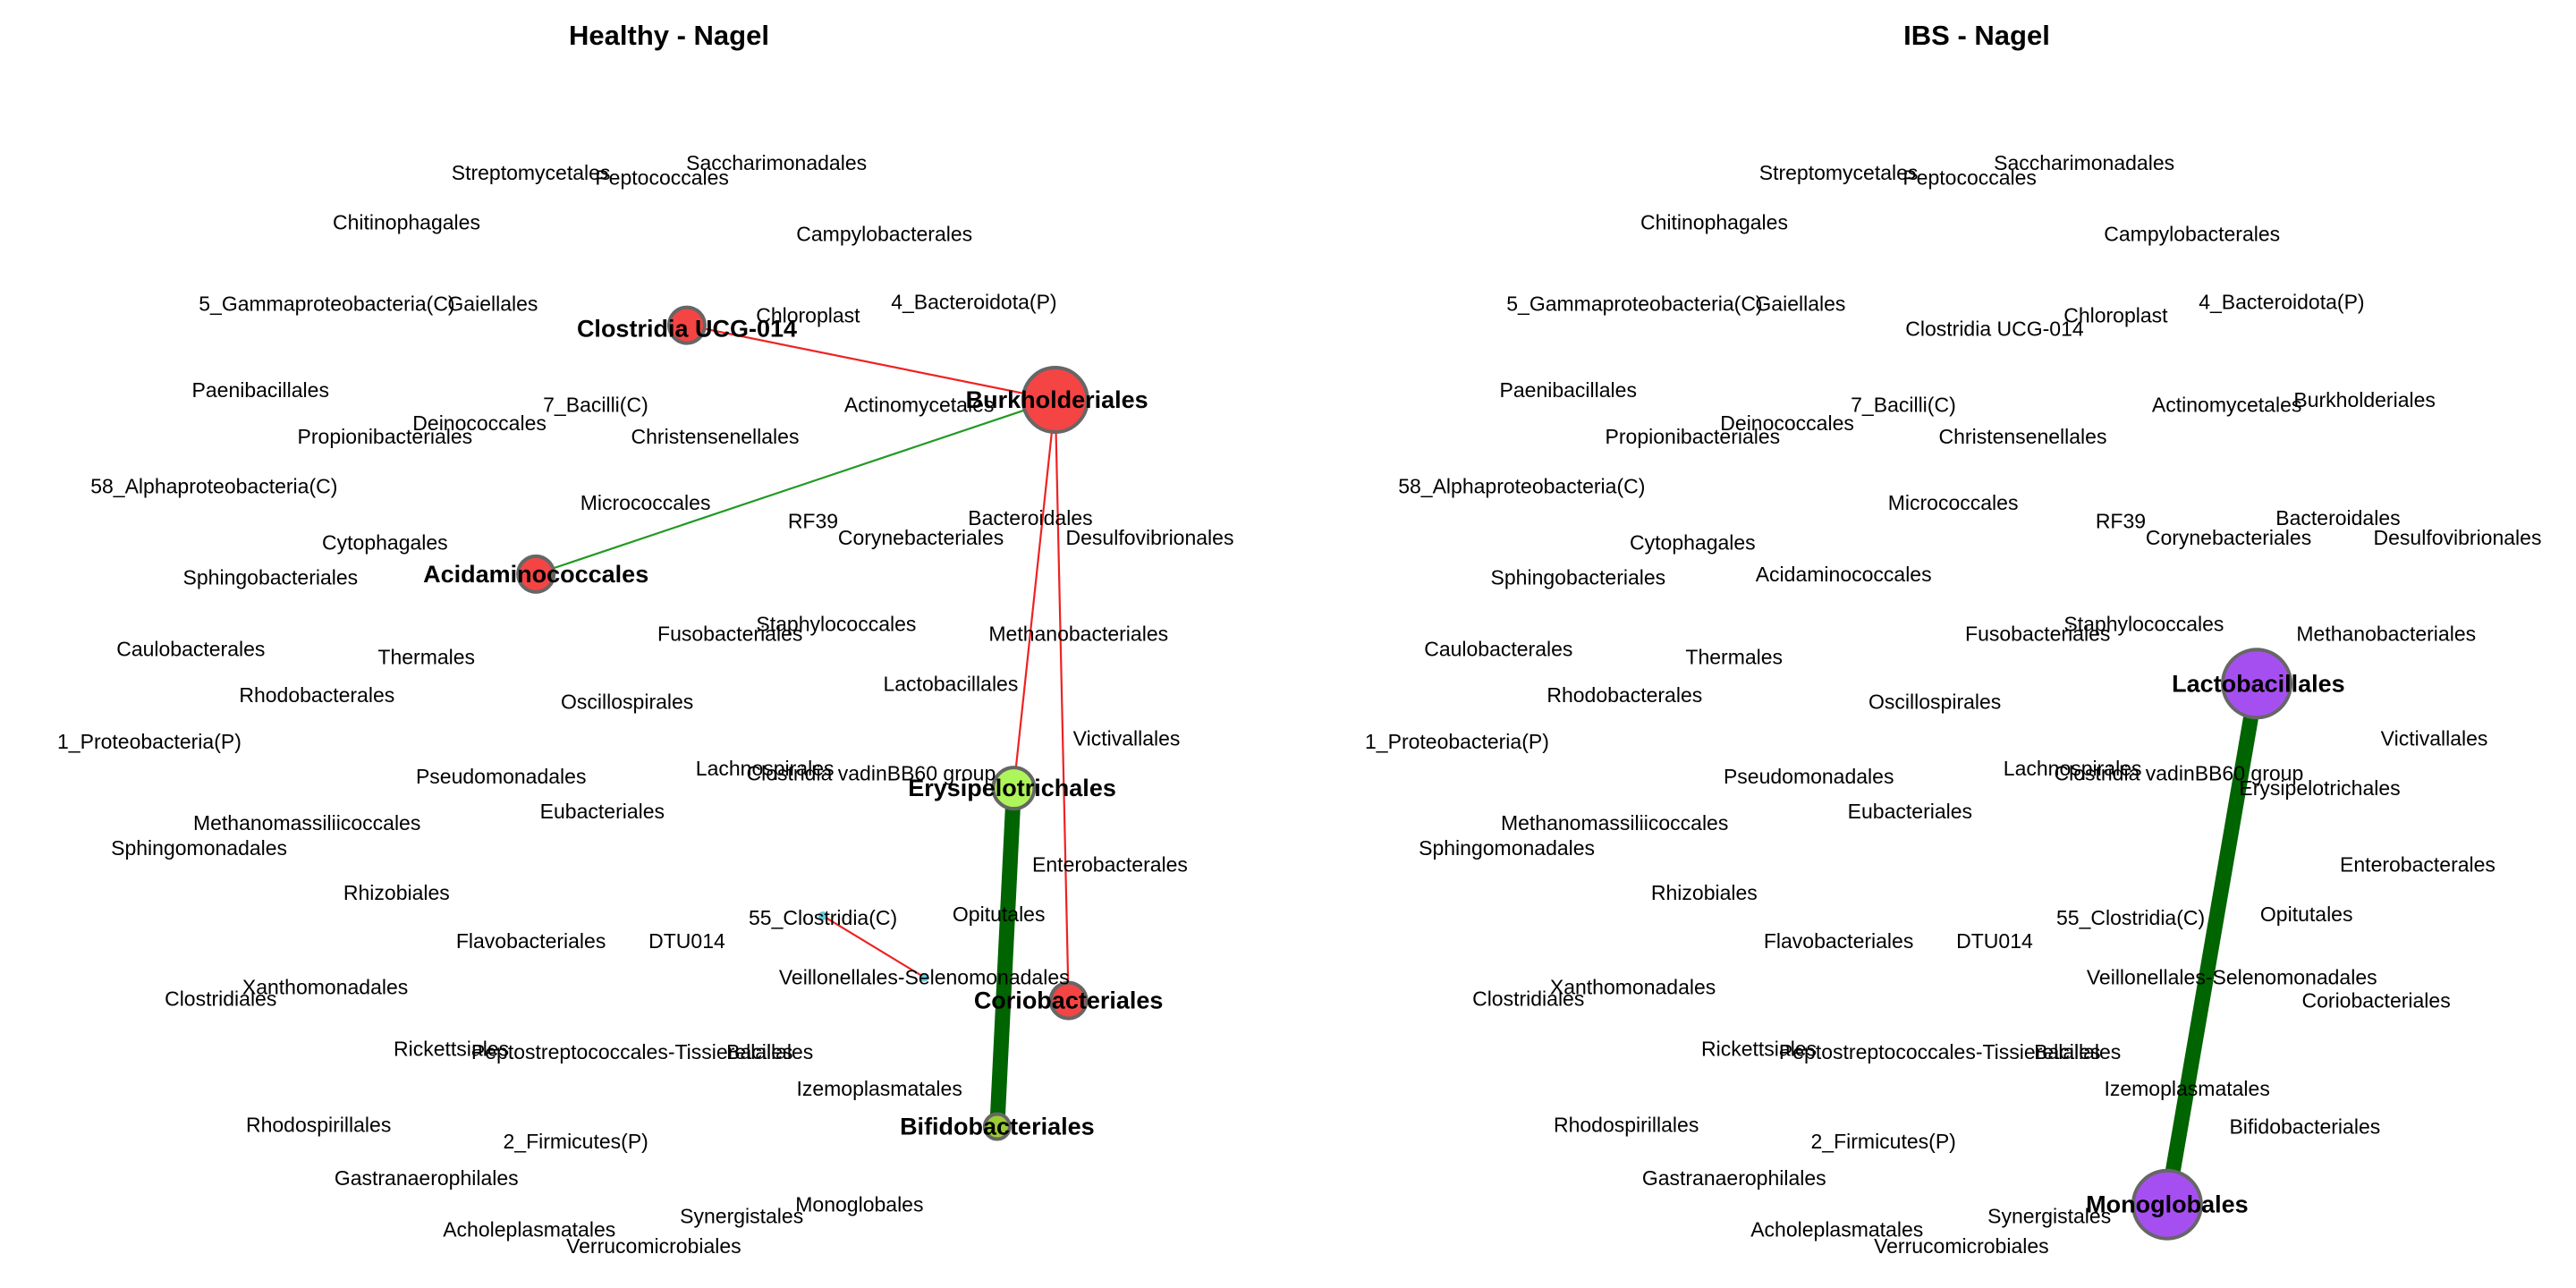 Image resolution: width=2576 pixels, height=1288 pixels. I want to click on label-dtu014: DTU014, so click(1994, 941).